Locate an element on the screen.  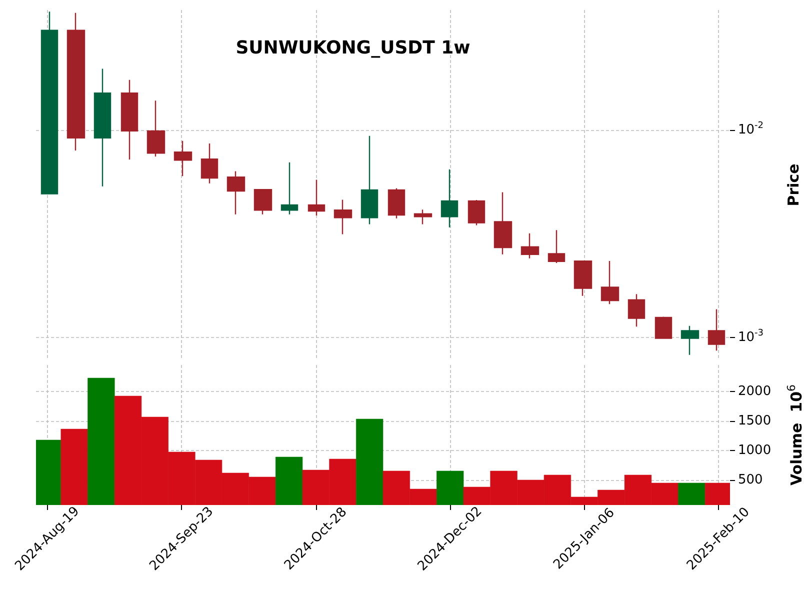
y-tick-label: 1500 is located at coordinates (755, 421).